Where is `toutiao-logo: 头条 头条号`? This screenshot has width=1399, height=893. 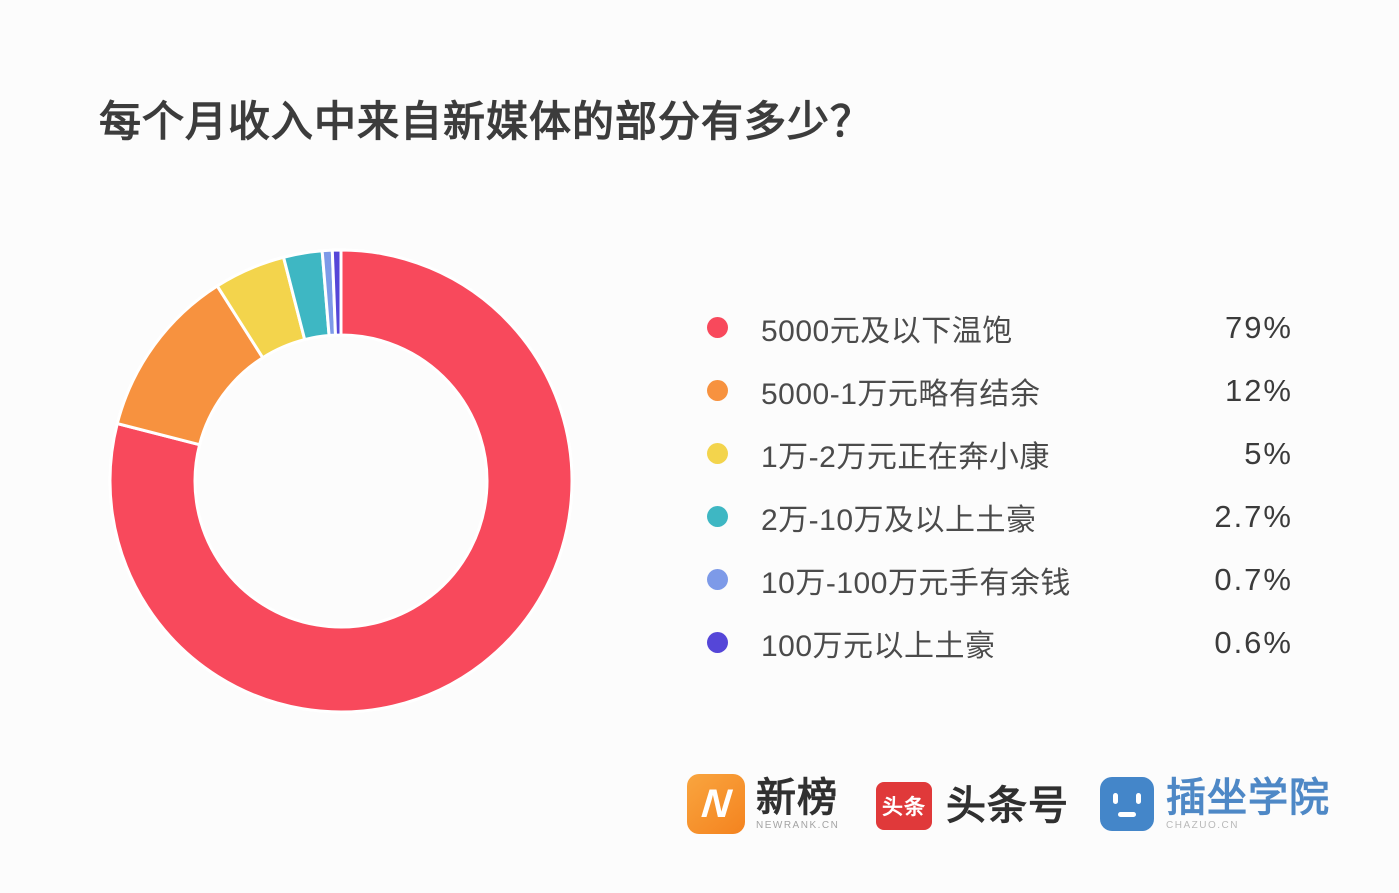 toutiao-logo: 头条 头条号 is located at coordinates (972, 806).